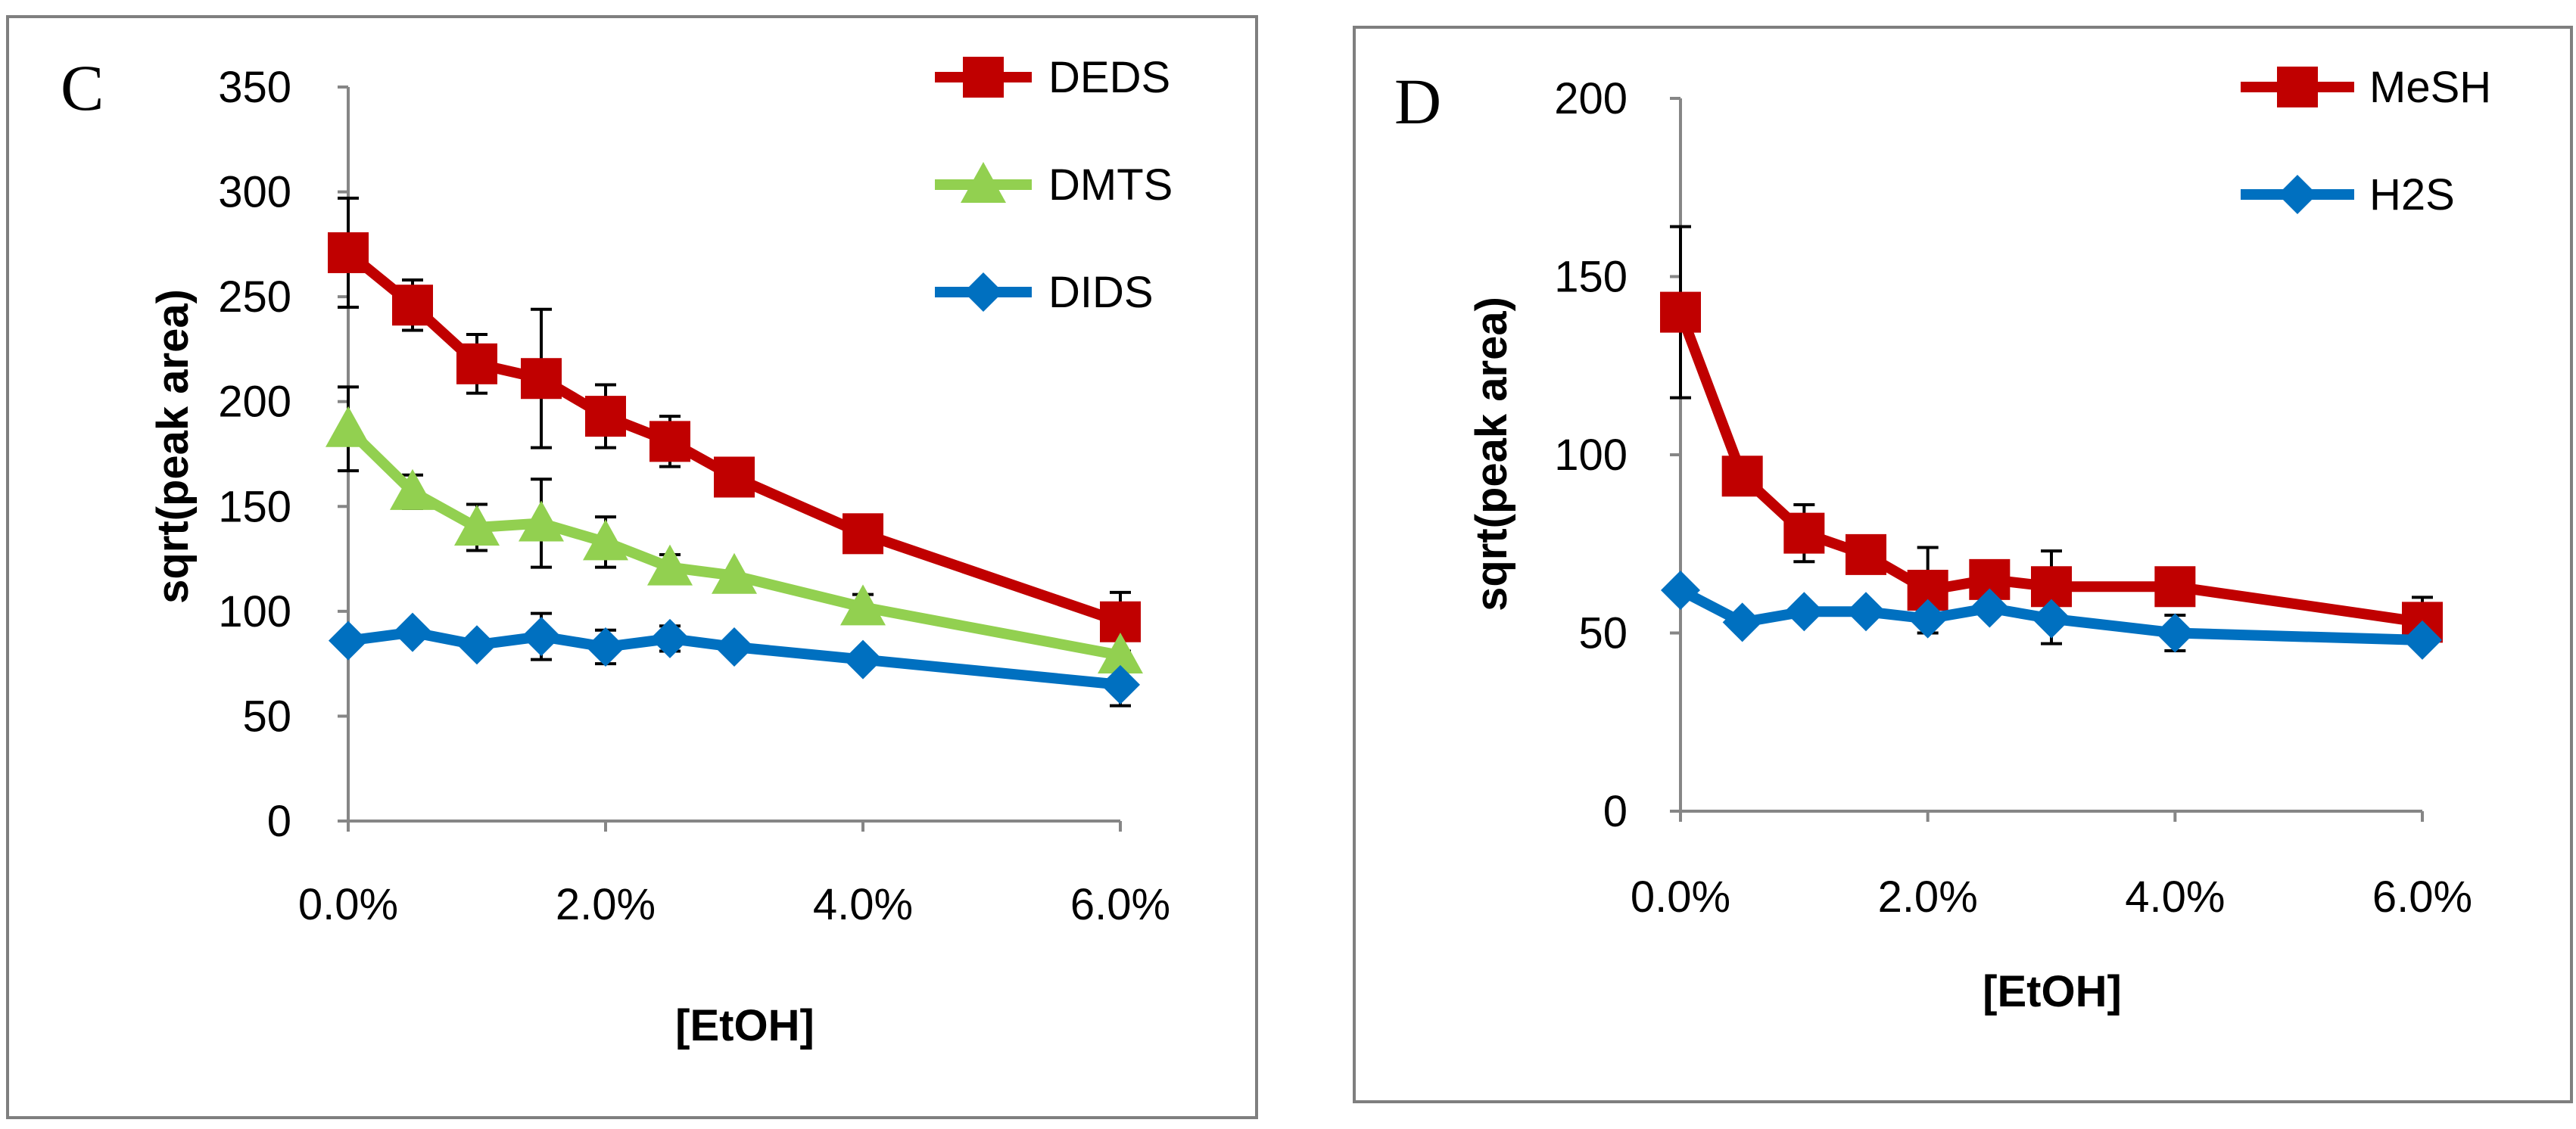 The height and width of the screenshot is (1129, 2576). What do you see at coordinates (1417, 101) in the screenshot?
I see `panel-letter-d: D` at bounding box center [1417, 101].